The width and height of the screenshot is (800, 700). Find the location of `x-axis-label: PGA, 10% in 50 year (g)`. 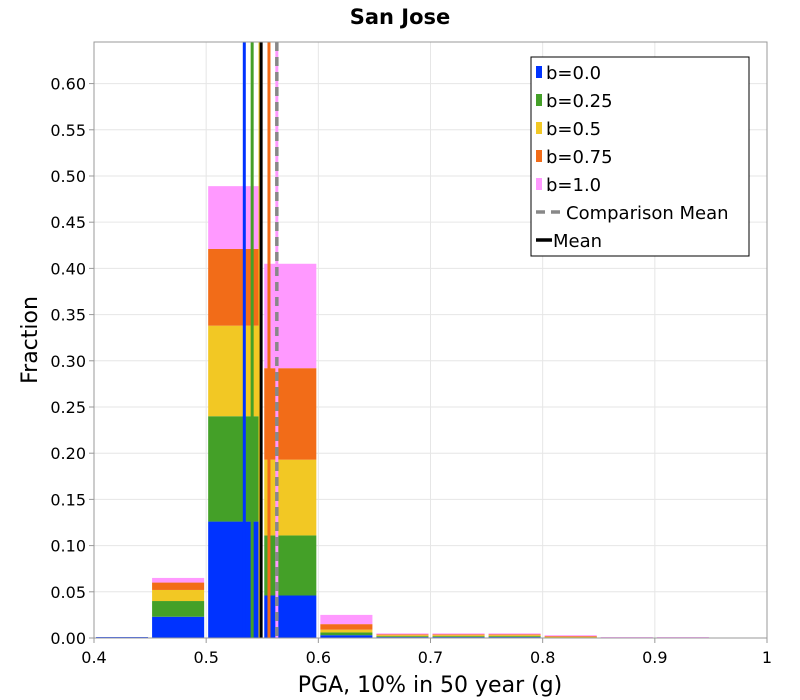

x-axis-label: PGA, 10% in 50 year (g) is located at coordinates (430, 685).